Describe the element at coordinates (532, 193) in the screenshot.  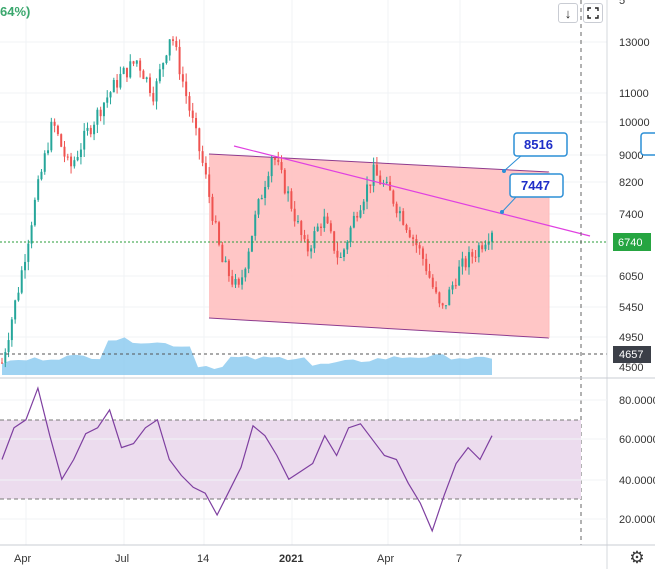
I see `callout-7447: 7447` at that location.